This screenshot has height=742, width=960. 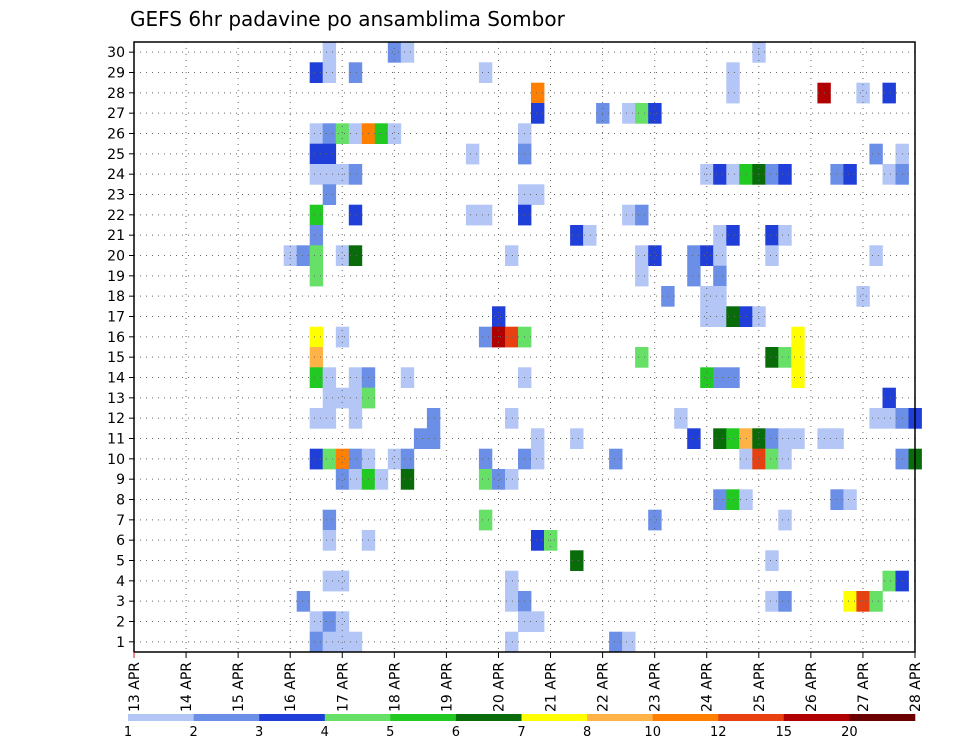 I want to click on y-tick-label: 18, so click(x=116, y=297).